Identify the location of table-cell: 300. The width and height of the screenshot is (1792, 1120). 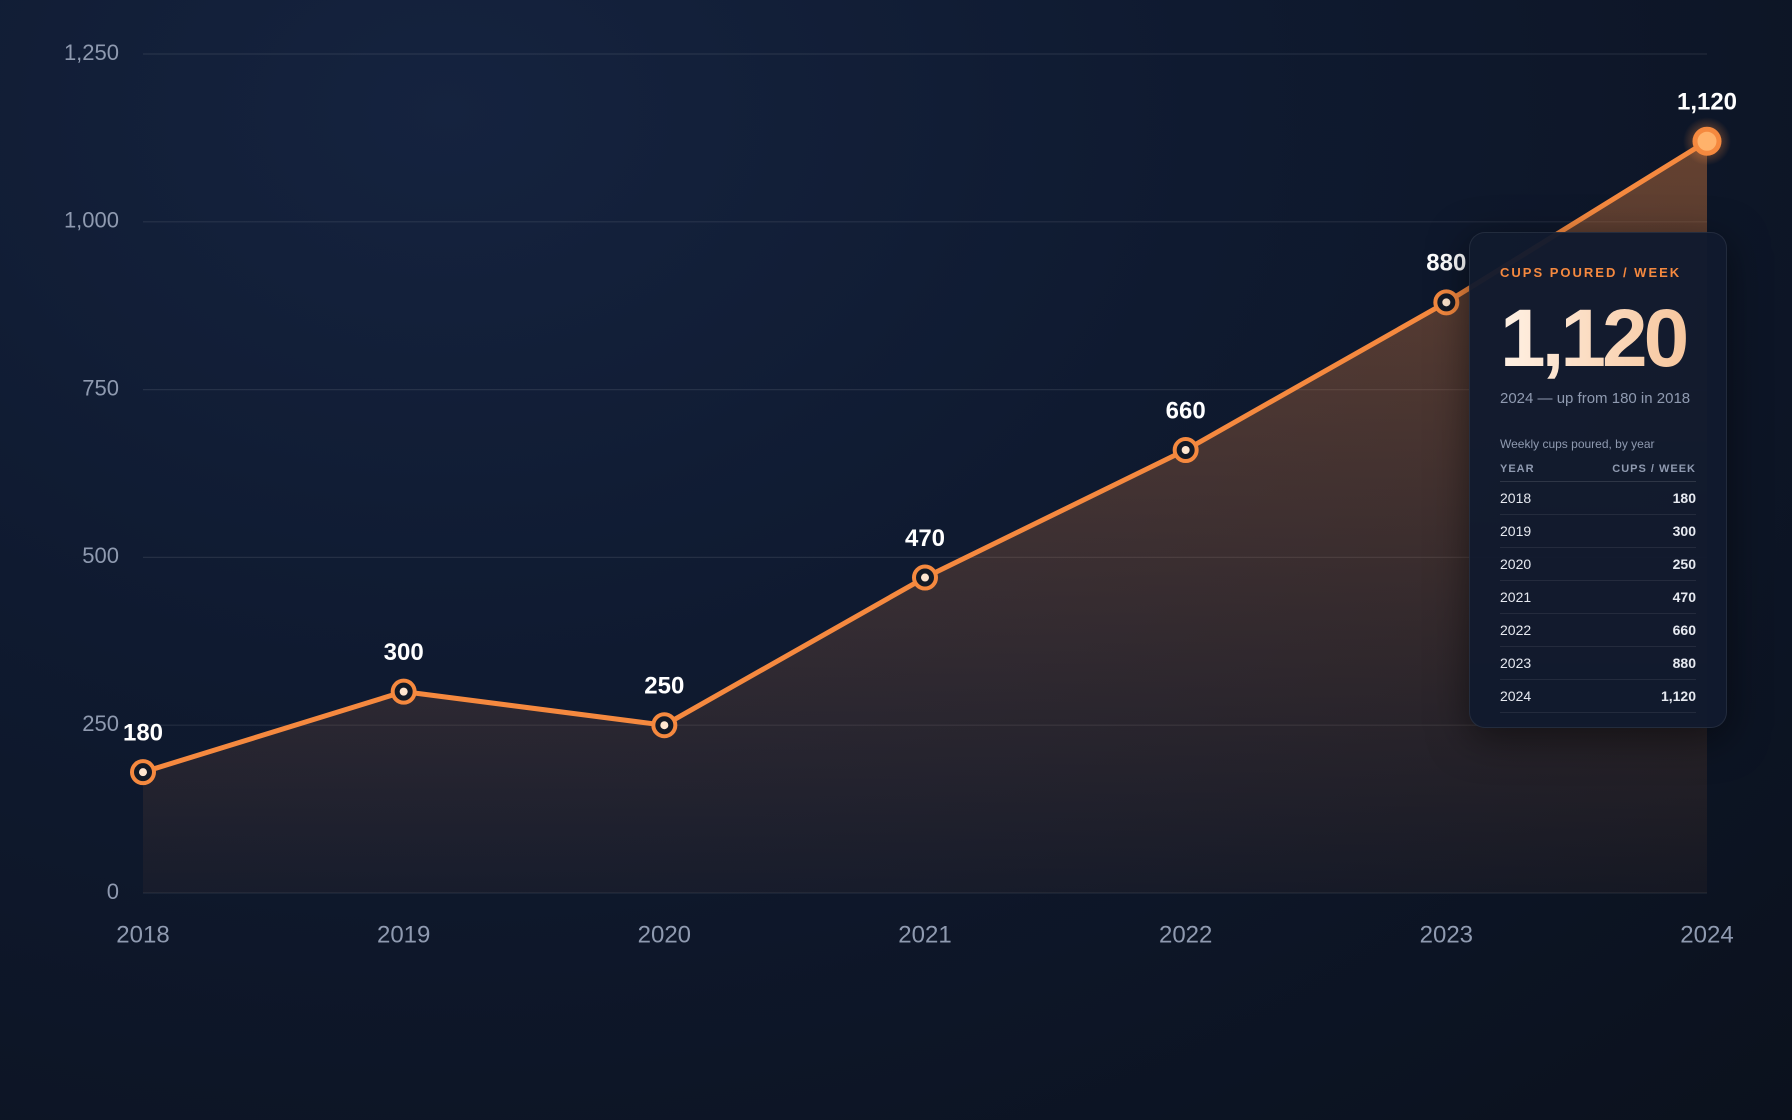
(1626, 531).